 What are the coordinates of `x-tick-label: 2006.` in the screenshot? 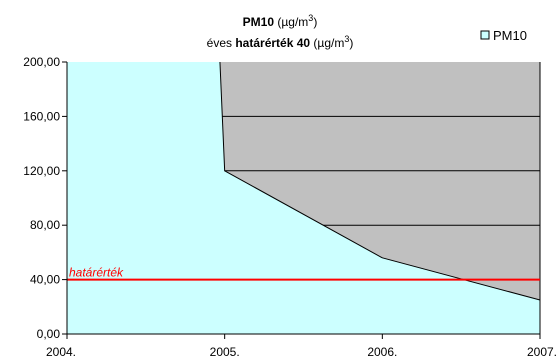 It's located at (382, 352).